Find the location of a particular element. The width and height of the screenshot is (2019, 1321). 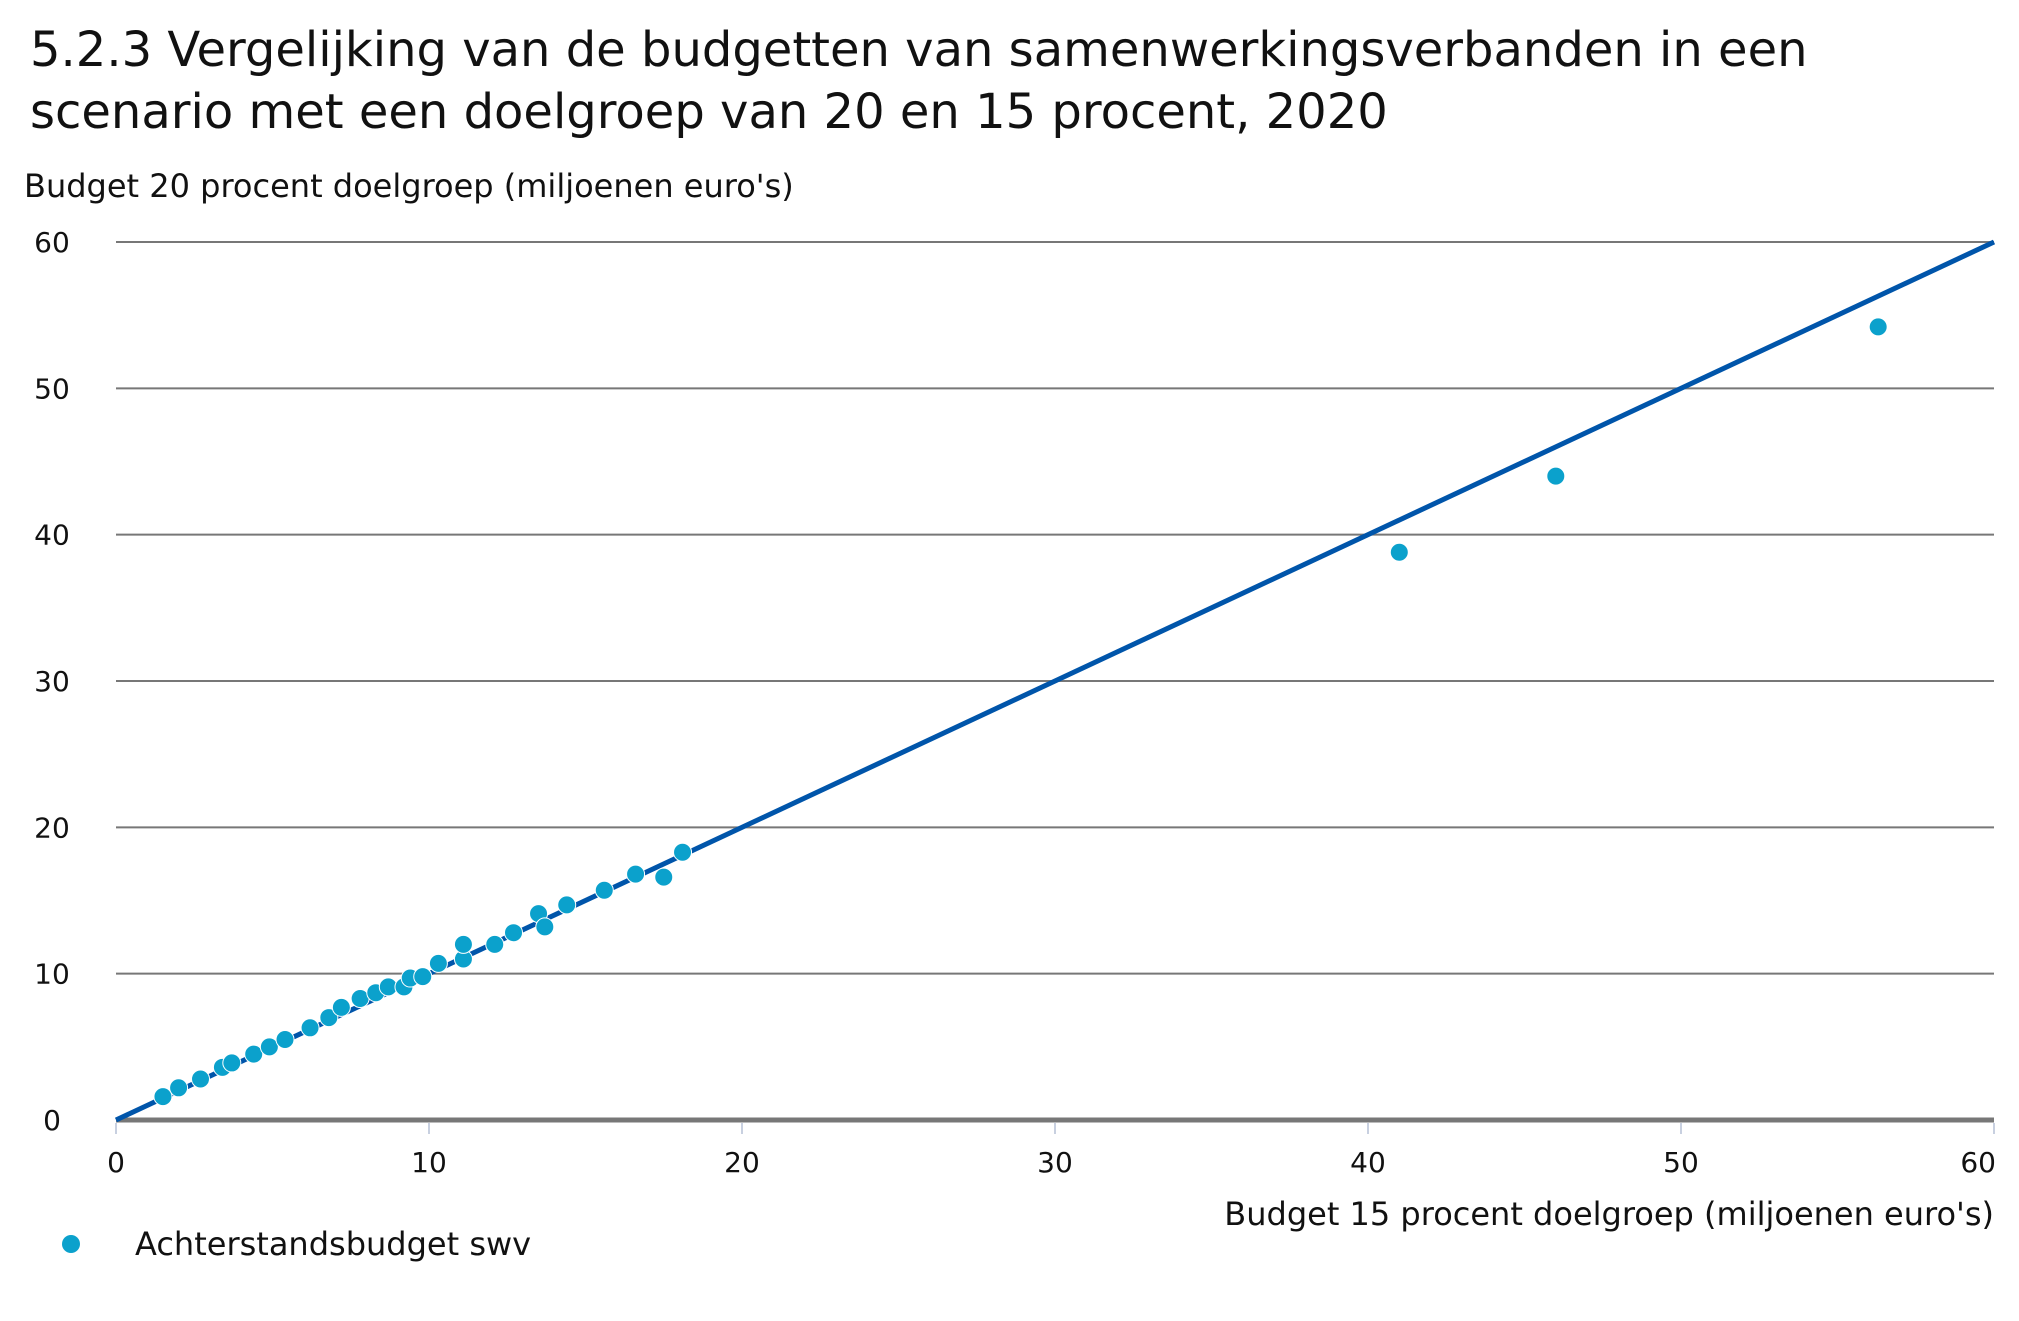

legend-label: Achterstandsbudget swv is located at coordinates (333, 1244).